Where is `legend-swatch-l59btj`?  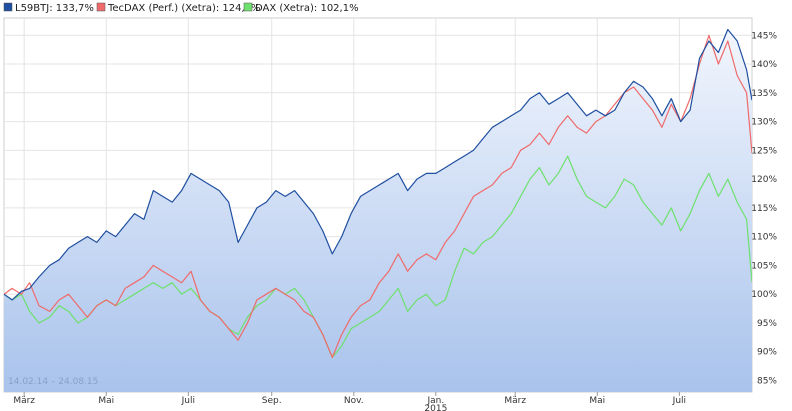 legend-swatch-l59btj is located at coordinates (8, 7).